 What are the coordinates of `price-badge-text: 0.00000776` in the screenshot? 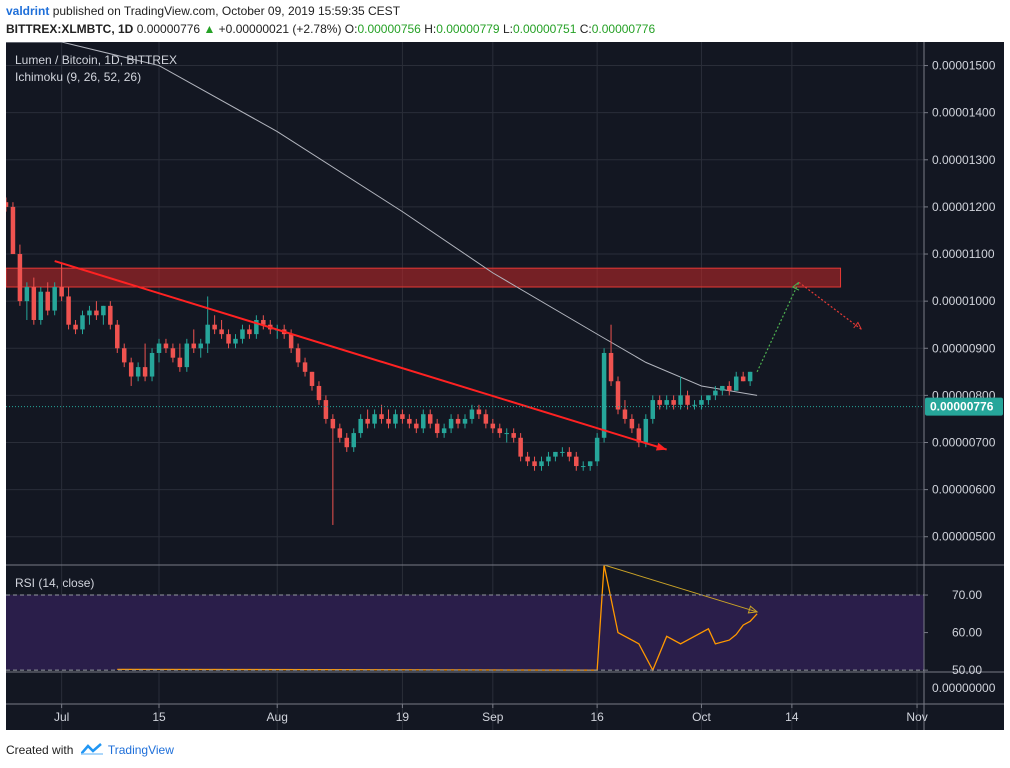 It's located at (962, 407).